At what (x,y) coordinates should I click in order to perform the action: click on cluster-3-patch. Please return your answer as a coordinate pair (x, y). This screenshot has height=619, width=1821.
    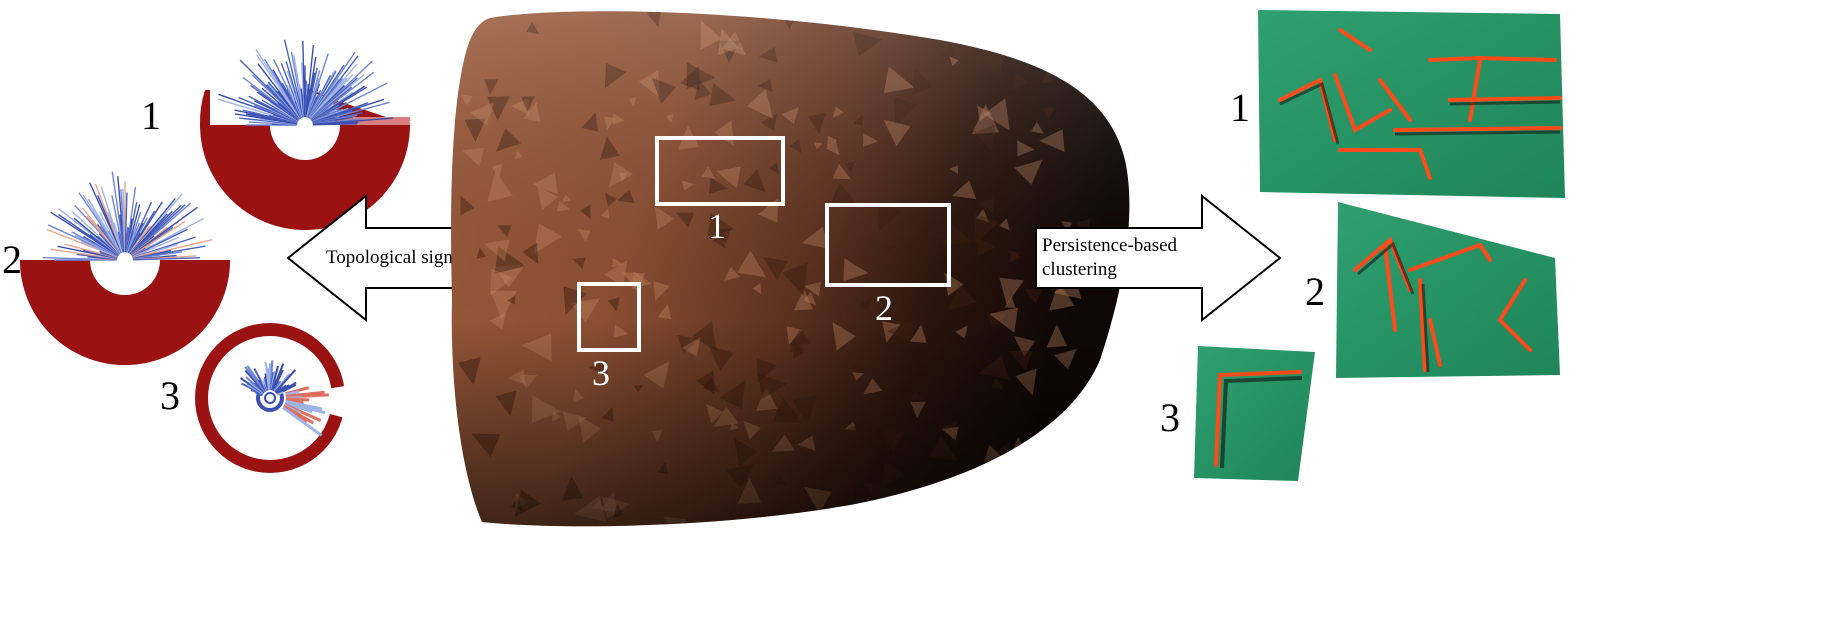
    Looking at the image, I should click on (1254, 413).